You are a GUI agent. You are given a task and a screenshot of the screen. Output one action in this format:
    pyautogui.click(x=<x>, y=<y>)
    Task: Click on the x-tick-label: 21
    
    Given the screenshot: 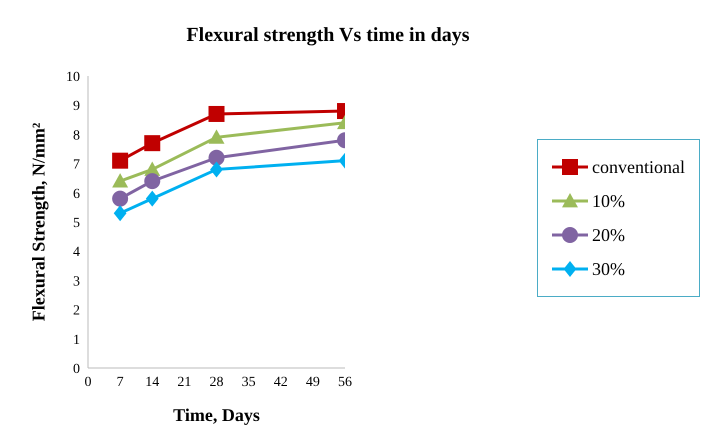 What is the action you would take?
    pyautogui.click(x=184, y=382)
    